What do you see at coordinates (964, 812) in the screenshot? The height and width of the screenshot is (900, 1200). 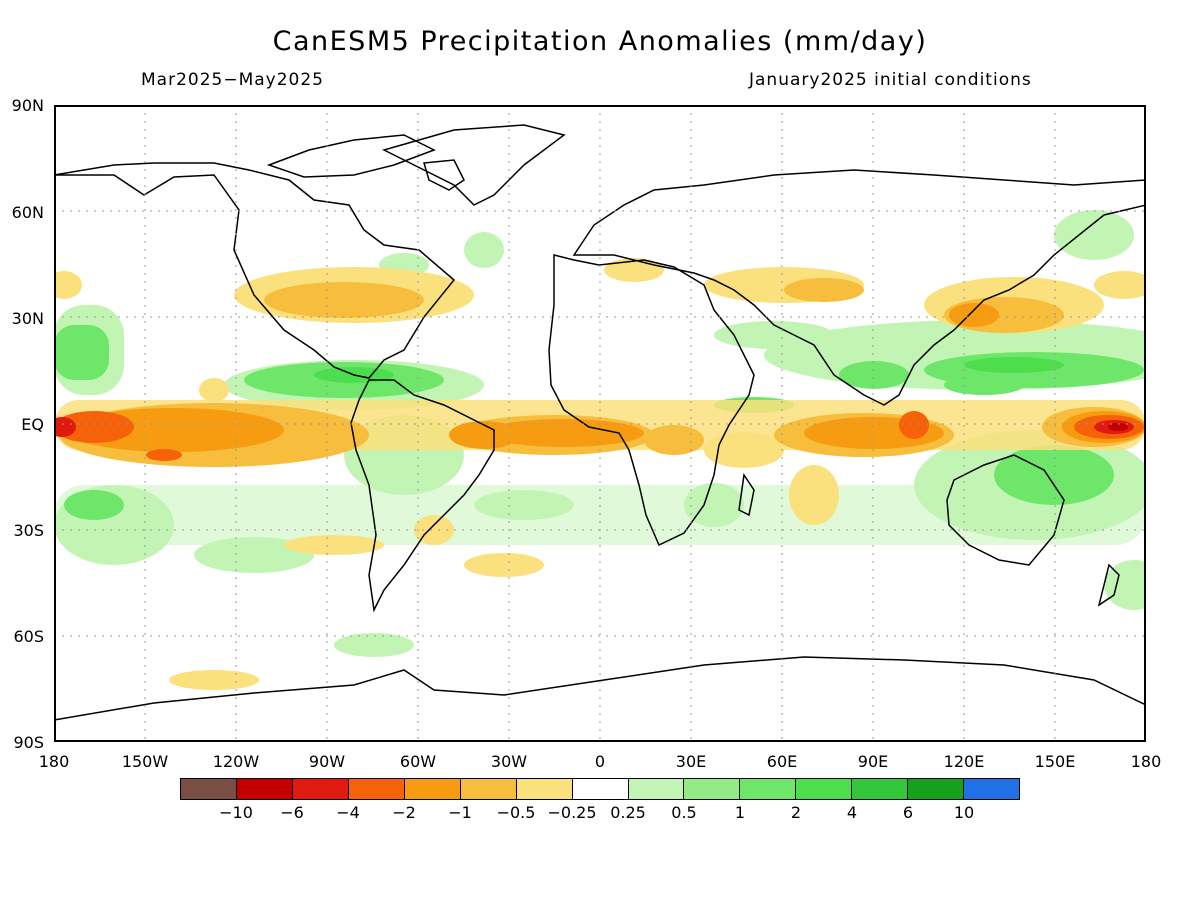 I see `colorbar-label: 10` at bounding box center [964, 812].